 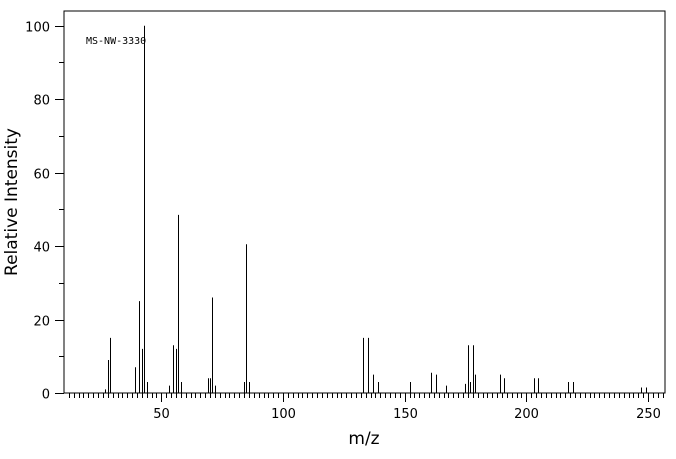 I want to click on x-tick-label: 250, so click(x=648, y=414).